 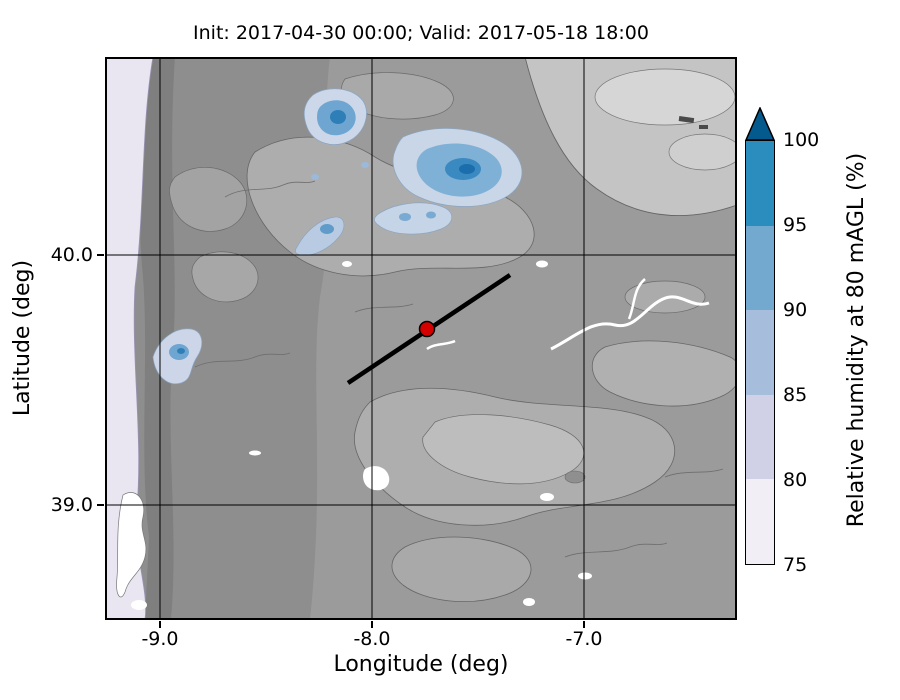 What do you see at coordinates (71, 505) in the screenshot?
I see `y-tick-label: 39.0` at bounding box center [71, 505].